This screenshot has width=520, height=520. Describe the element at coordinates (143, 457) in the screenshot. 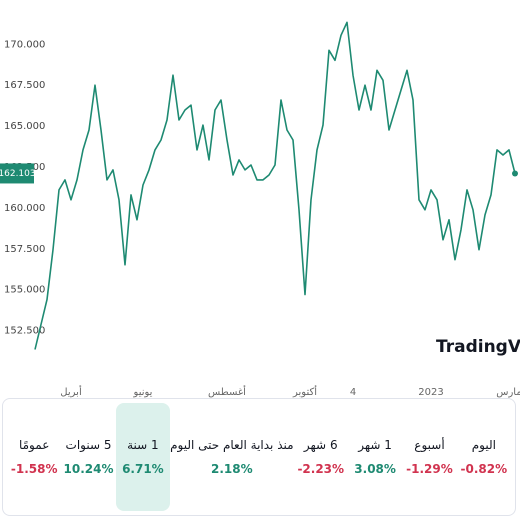

I see `period-button: 1 سنة 6.71%` at that location.